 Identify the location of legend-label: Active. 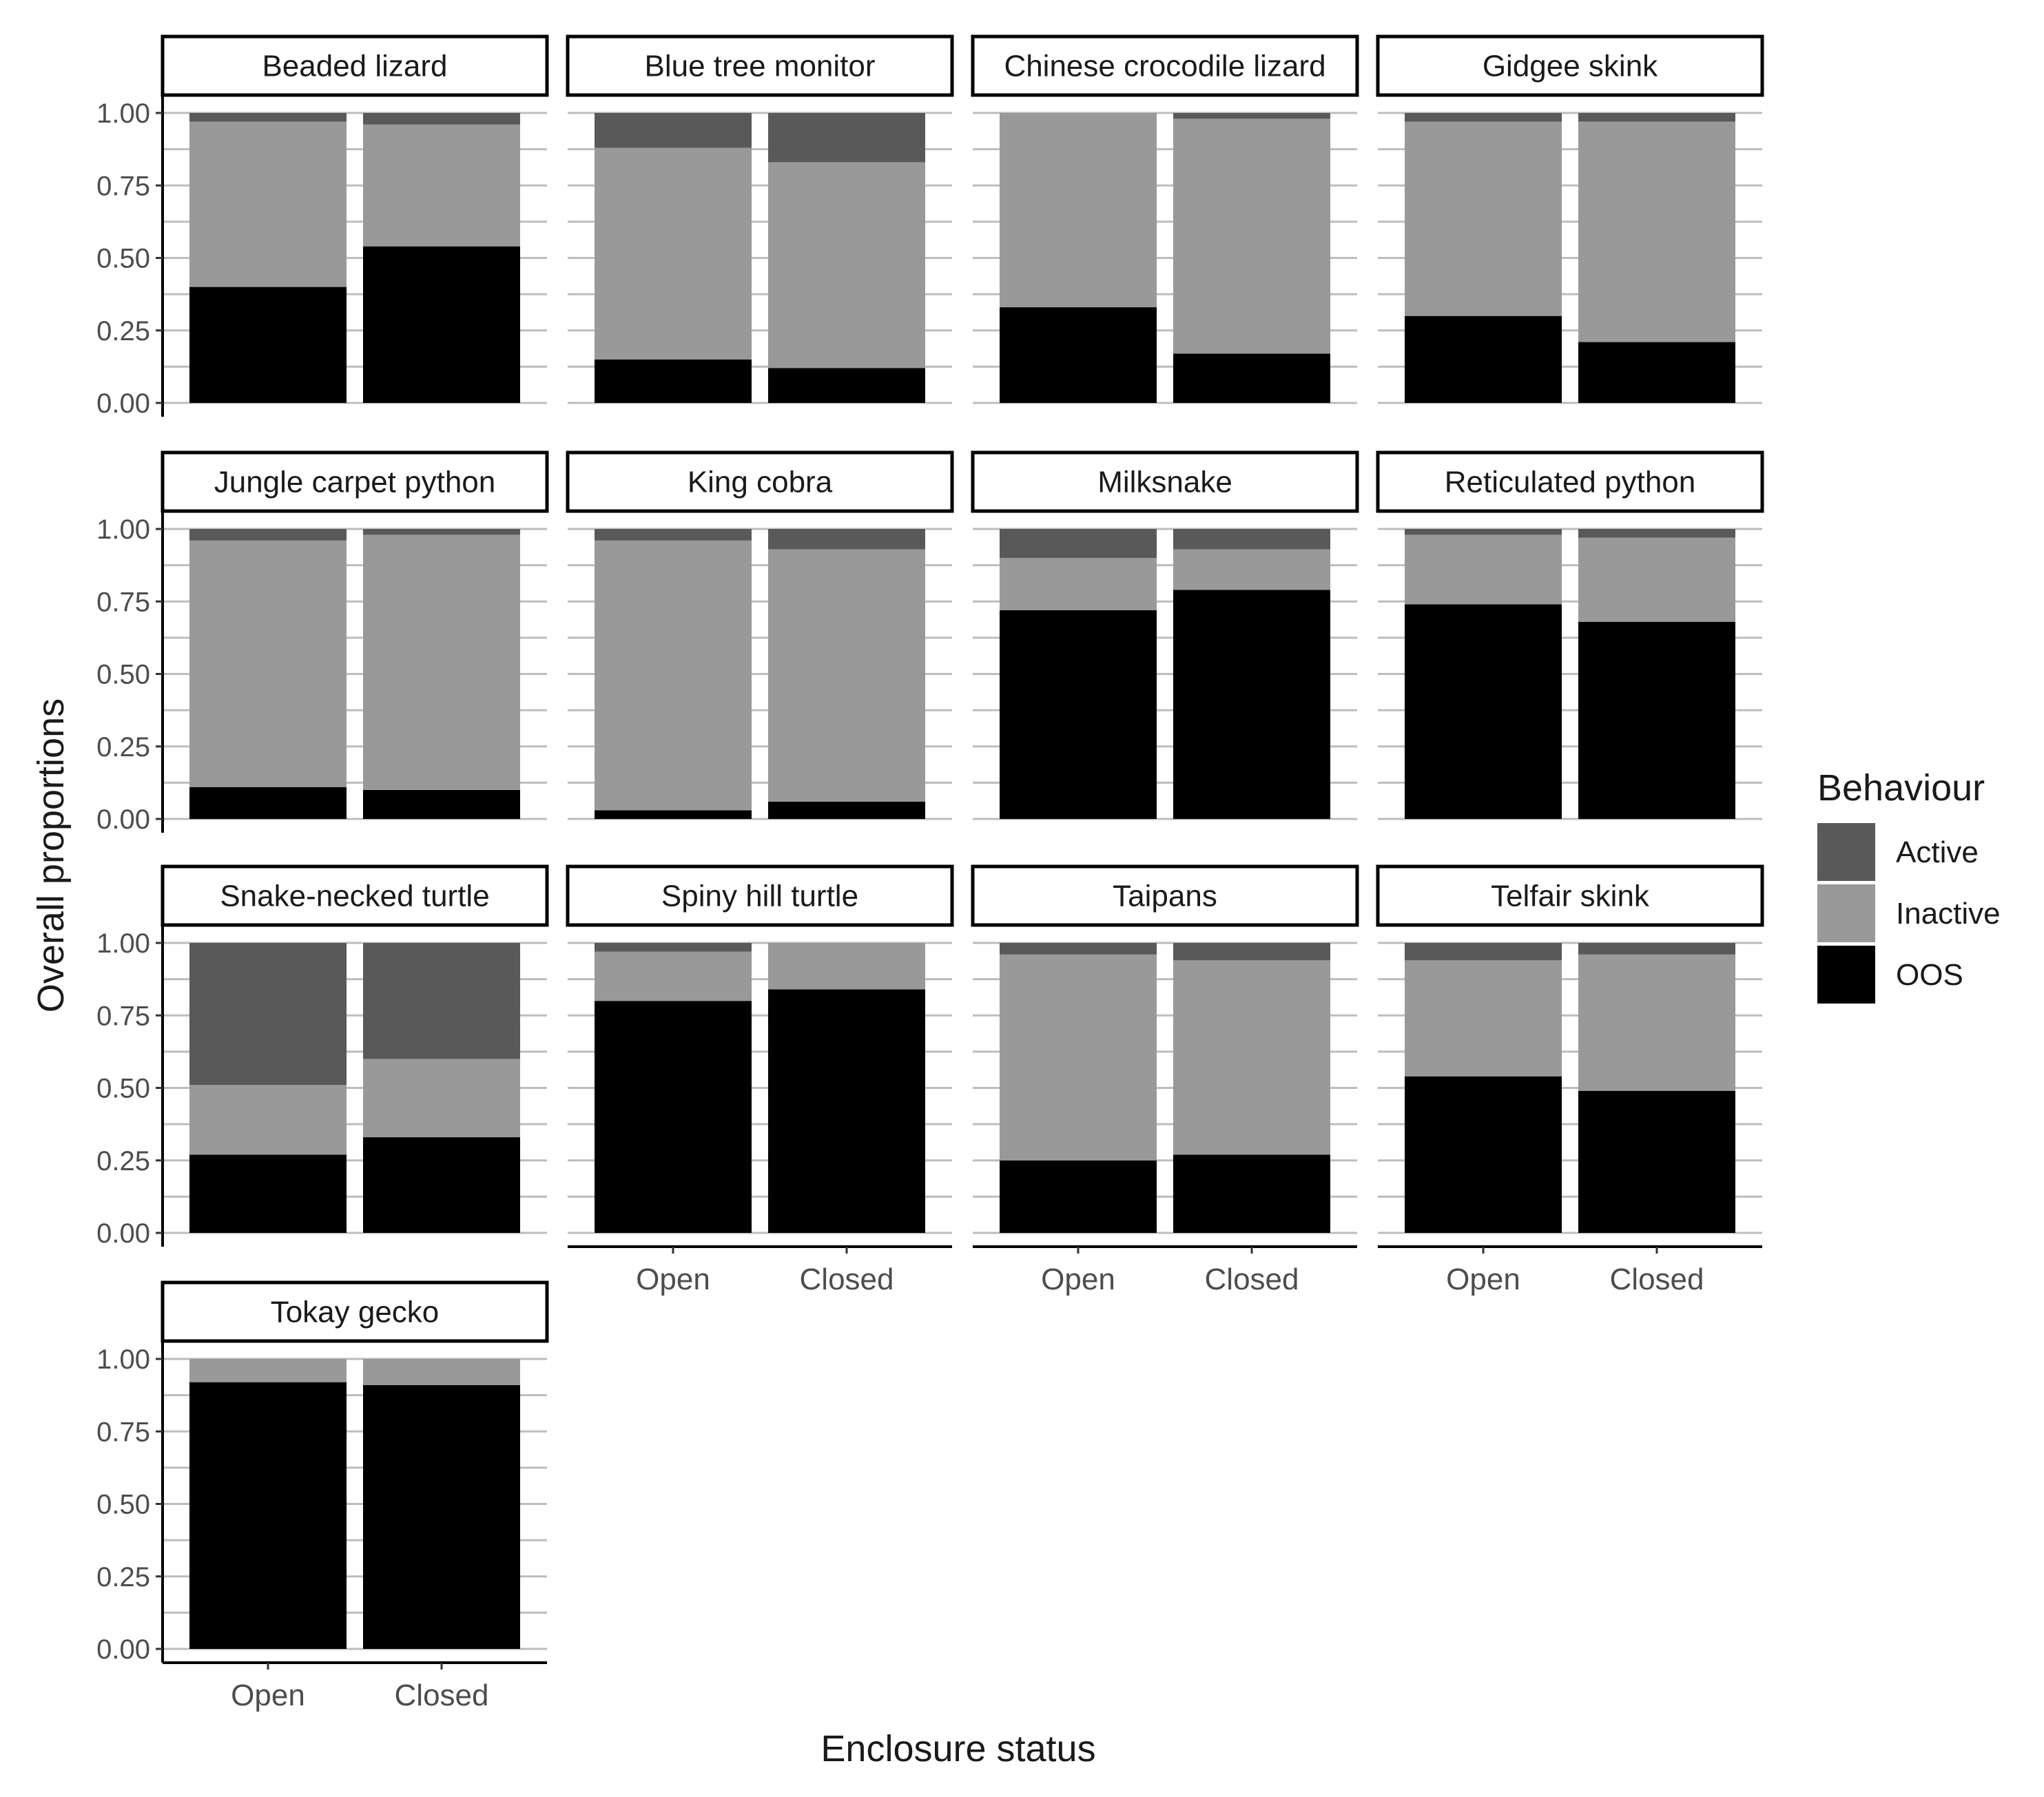
(1937, 852).